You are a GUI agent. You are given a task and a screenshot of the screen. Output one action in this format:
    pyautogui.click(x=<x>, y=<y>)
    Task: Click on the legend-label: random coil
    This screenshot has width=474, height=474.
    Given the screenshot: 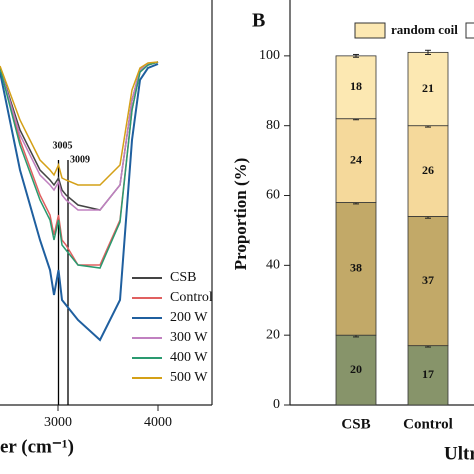 What is the action you would take?
    pyautogui.click(x=424, y=29)
    